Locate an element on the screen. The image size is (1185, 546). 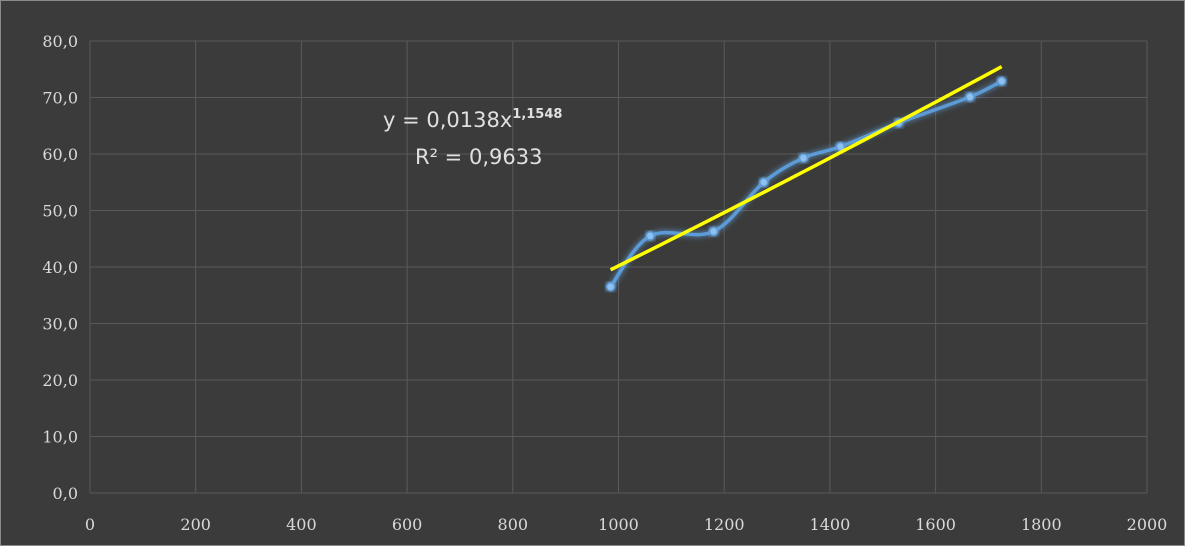
x-tick-label: 600 is located at coordinates (407, 524).